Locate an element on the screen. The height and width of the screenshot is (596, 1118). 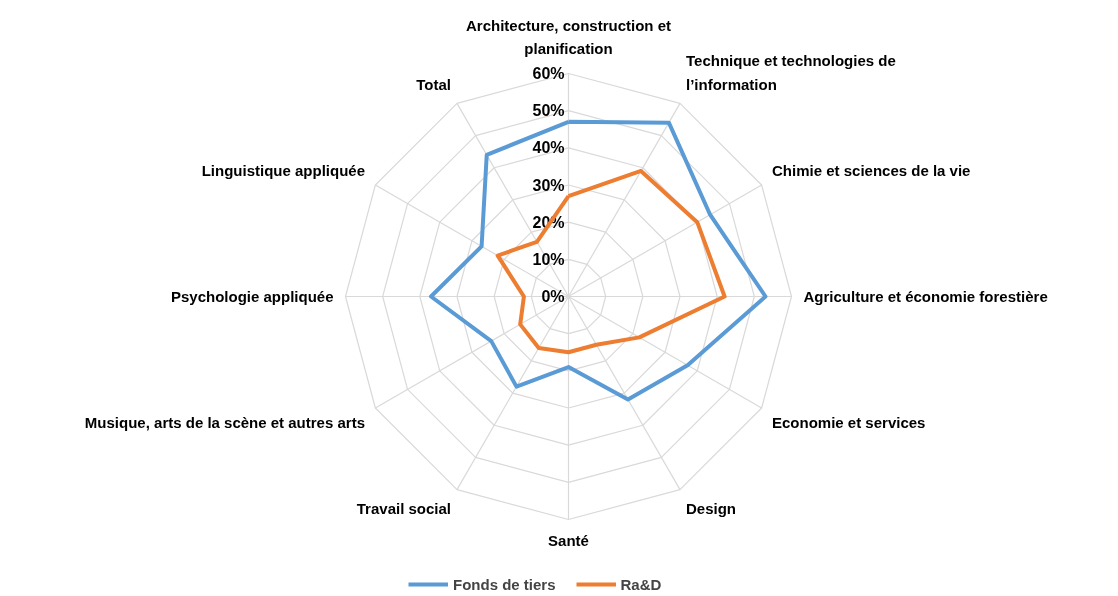
legend-label: Fonds de tiers is located at coordinates (504, 584).